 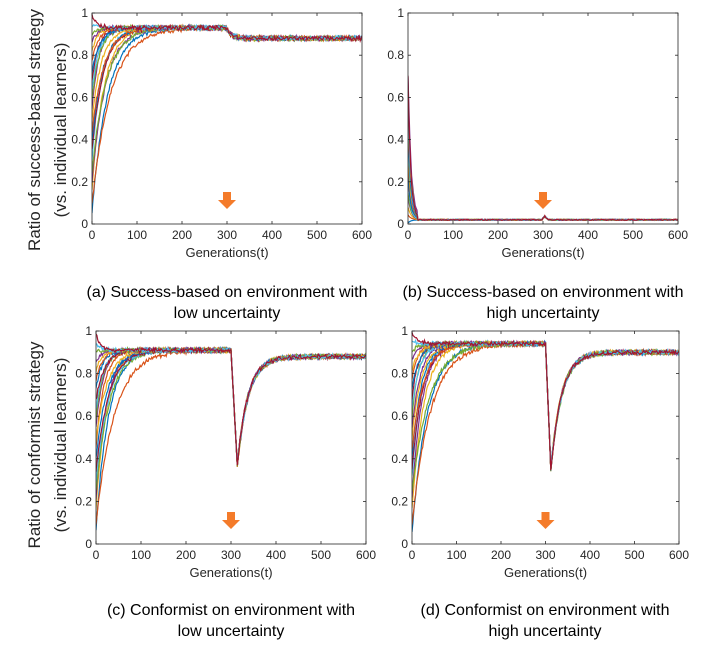 I want to click on caption-c-line1: (c) Conformist on environment with, so click(x=231, y=610).